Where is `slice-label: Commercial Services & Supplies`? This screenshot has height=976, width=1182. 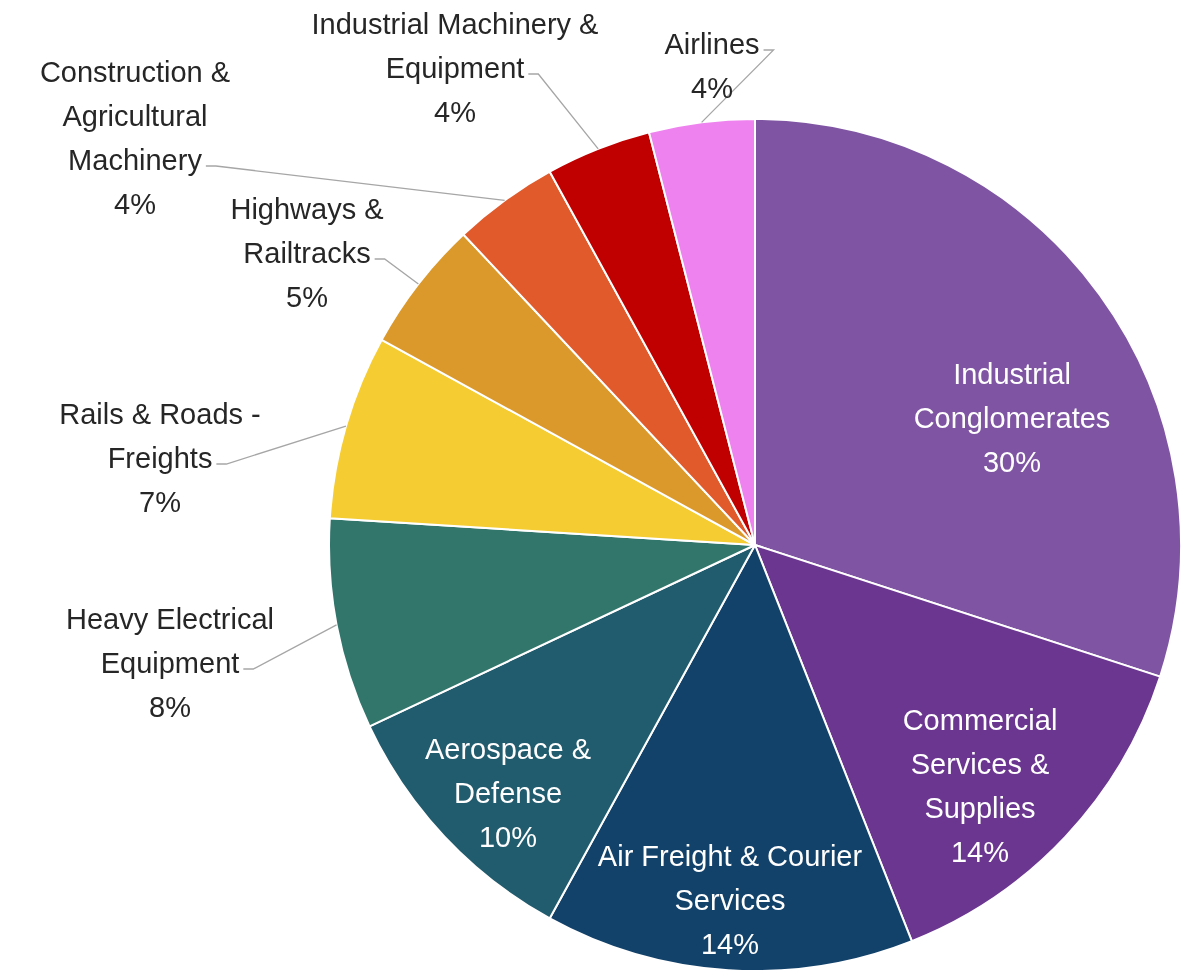
slice-label: Commercial Services & Supplies is located at coordinates (980, 764).